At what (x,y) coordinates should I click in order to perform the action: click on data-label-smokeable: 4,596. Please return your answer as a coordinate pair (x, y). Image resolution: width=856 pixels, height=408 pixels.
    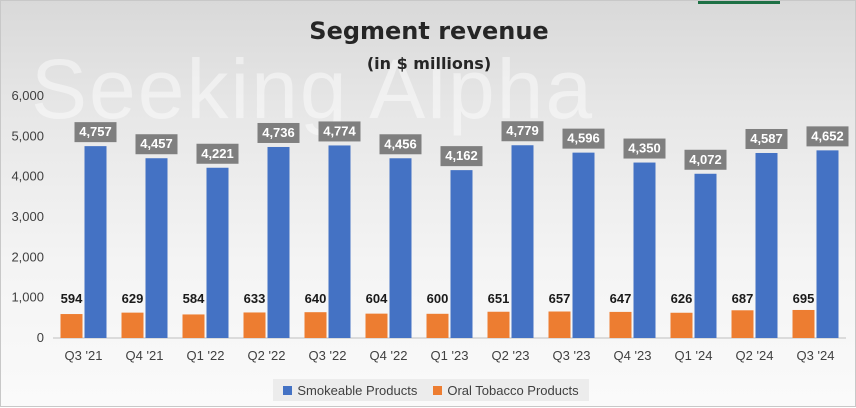
    Looking at the image, I should click on (583, 138).